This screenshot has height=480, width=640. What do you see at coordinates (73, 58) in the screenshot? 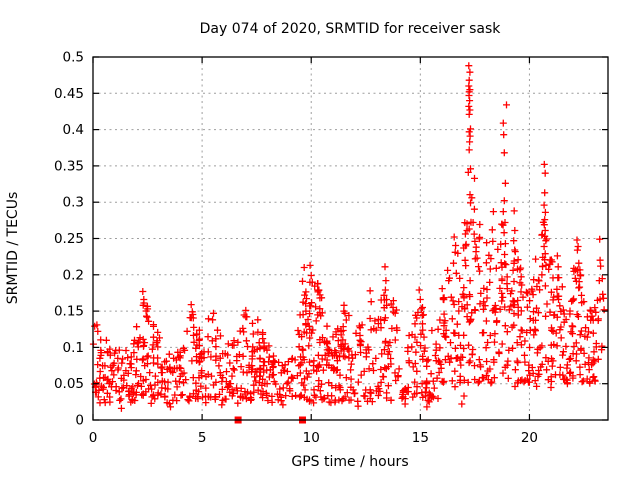
I see `y-tick-label: 0.5` at bounding box center [73, 58].